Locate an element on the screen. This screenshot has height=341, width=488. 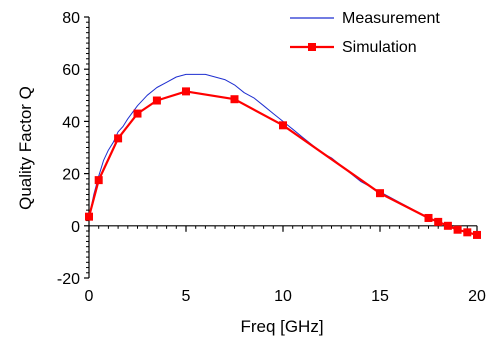
x-tick-label: 0 is located at coordinates (89, 296).